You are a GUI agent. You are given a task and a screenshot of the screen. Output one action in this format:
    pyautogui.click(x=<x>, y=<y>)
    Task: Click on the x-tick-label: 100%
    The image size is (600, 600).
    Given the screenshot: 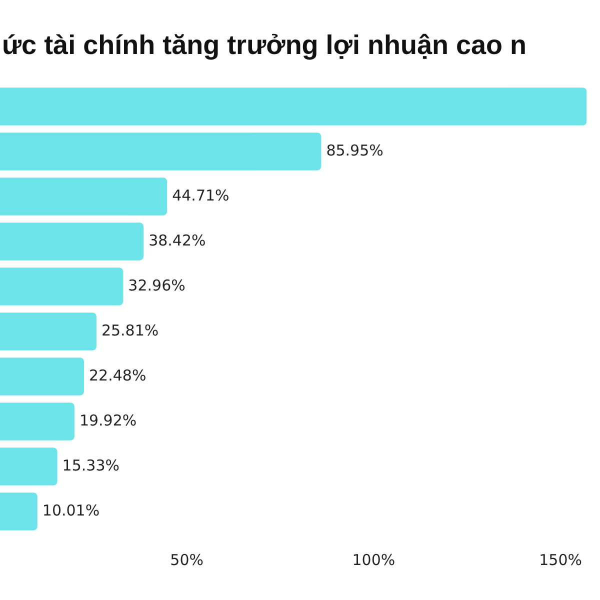 What is the action you would take?
    pyautogui.click(x=374, y=559)
    